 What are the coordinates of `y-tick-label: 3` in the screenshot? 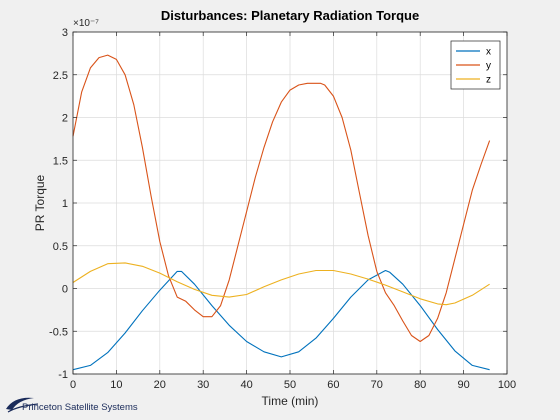 It's located at (65, 33).